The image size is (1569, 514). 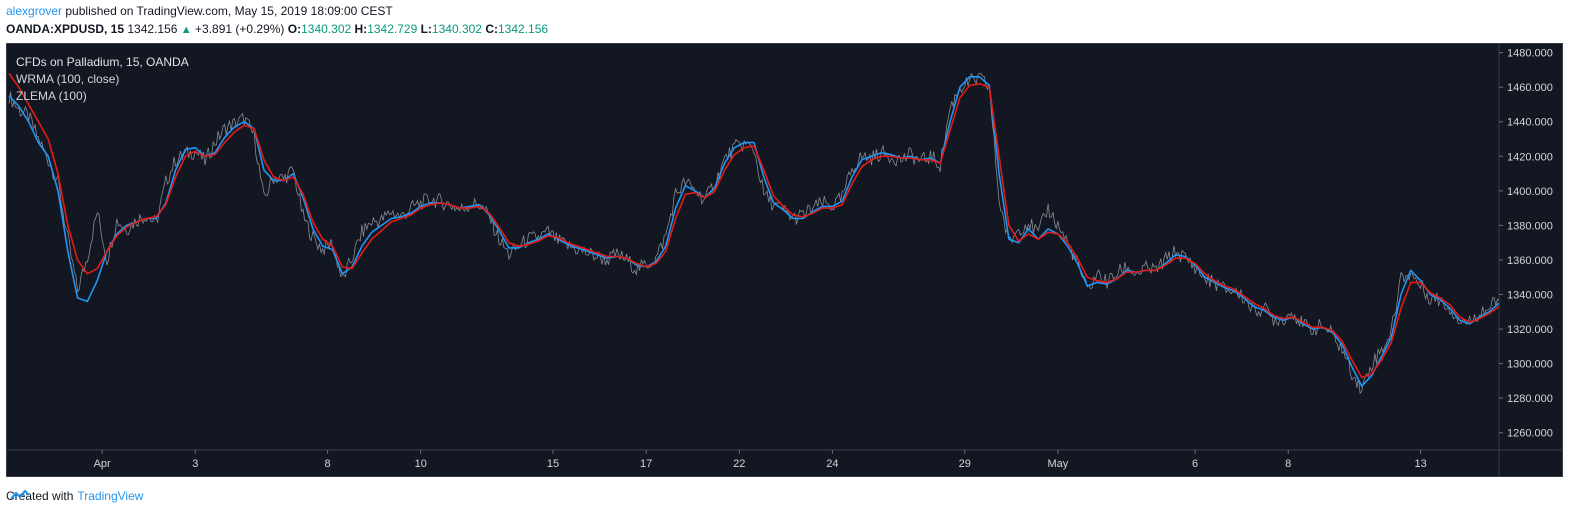 I want to click on ohlc-high-value: 1342.729, so click(x=392, y=29).